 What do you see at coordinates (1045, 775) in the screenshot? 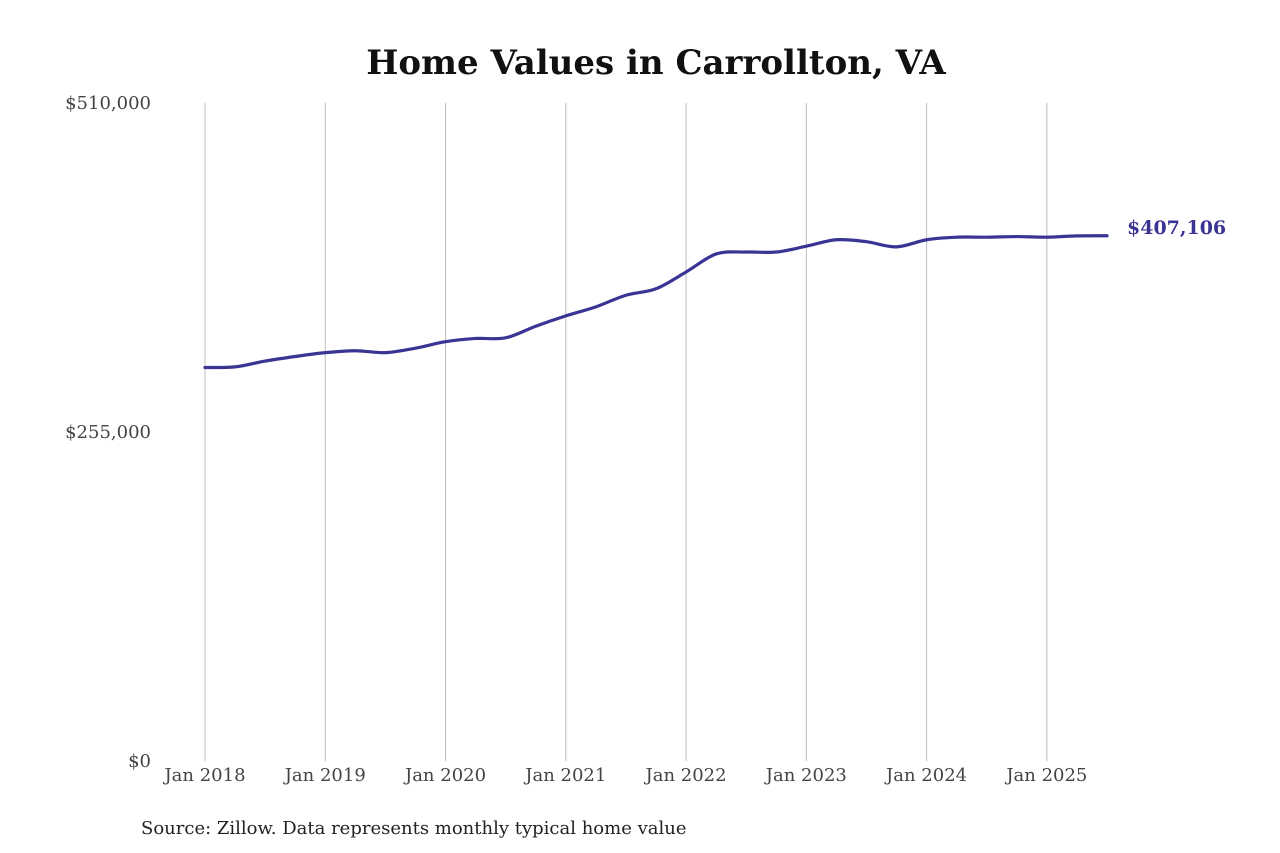
I see `x-tick-label: Jan 2025` at bounding box center [1045, 775].